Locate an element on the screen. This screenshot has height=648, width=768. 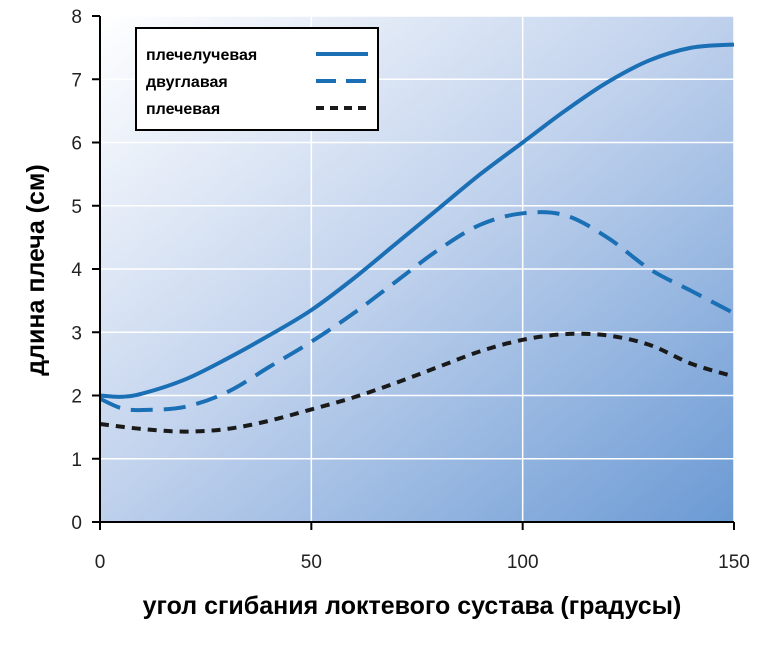
legend-box is located at coordinates (257, 79).